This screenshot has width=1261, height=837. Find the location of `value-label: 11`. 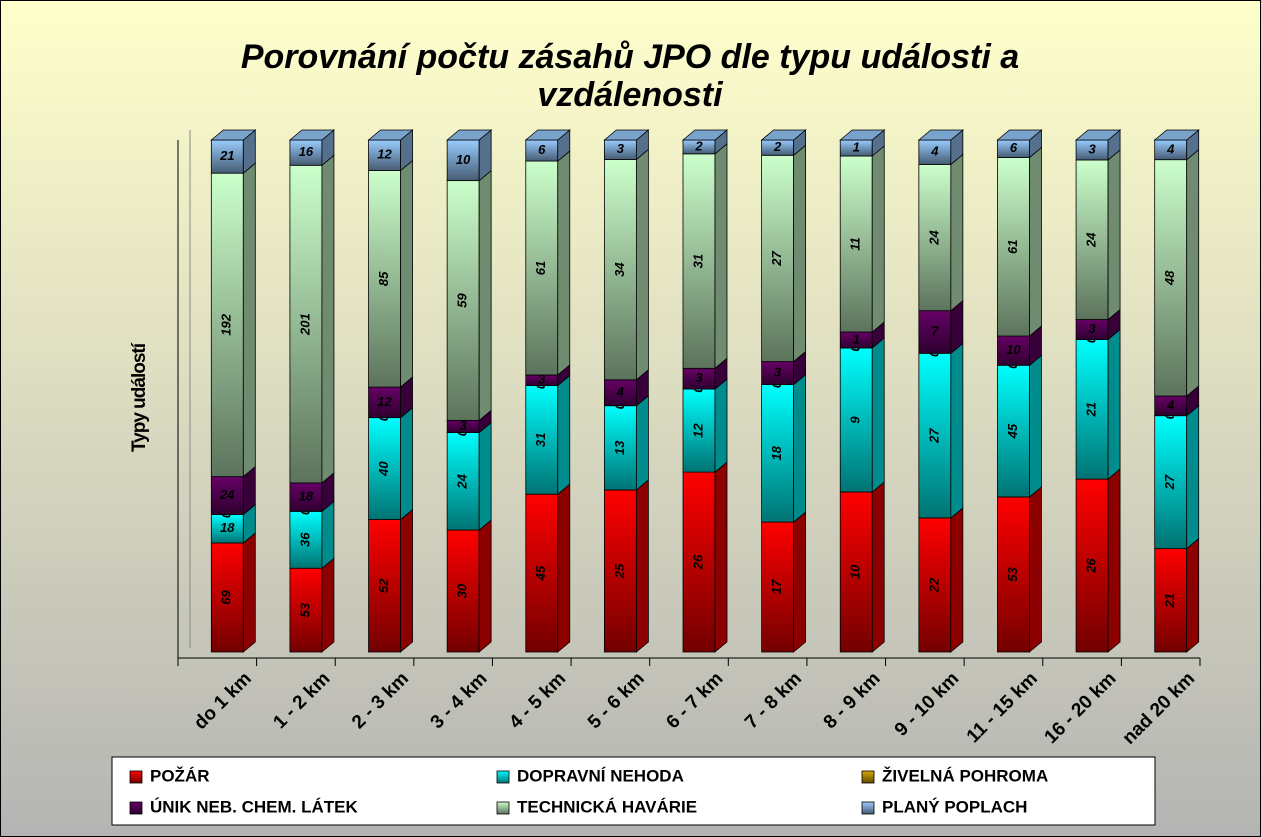

value-label: 11 is located at coordinates (855, 244).